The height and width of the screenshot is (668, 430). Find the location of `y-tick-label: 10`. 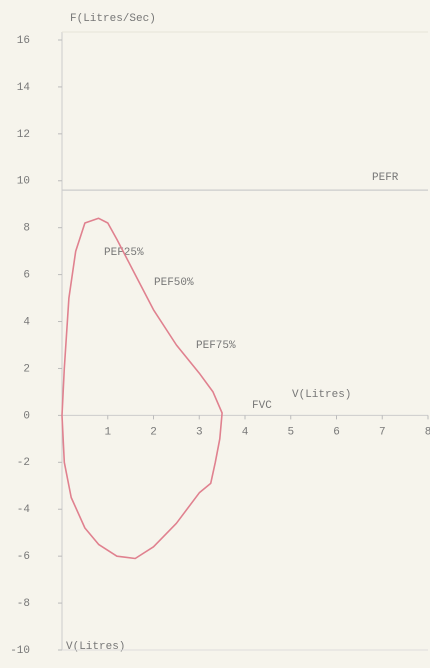

y-tick-label: 10 is located at coordinates (23, 182).